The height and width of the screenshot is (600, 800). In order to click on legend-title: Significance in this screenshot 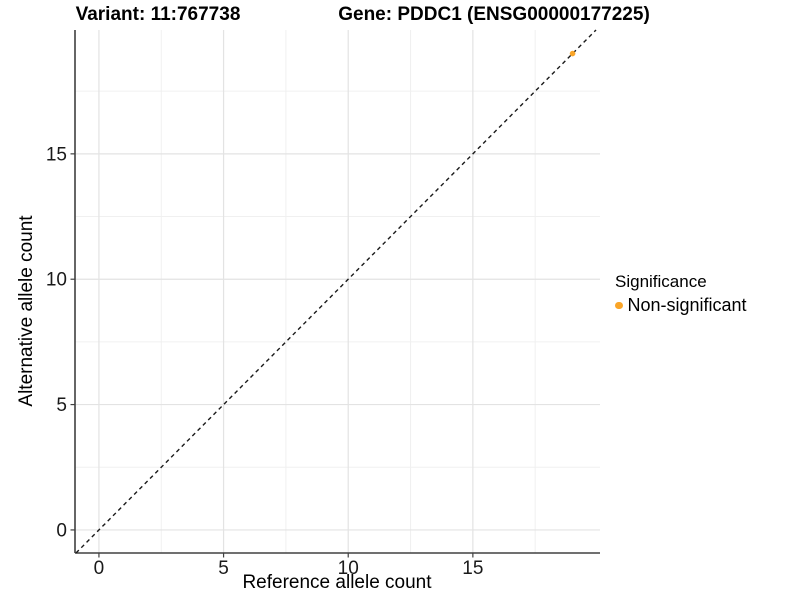, I will do `click(661, 281)`.